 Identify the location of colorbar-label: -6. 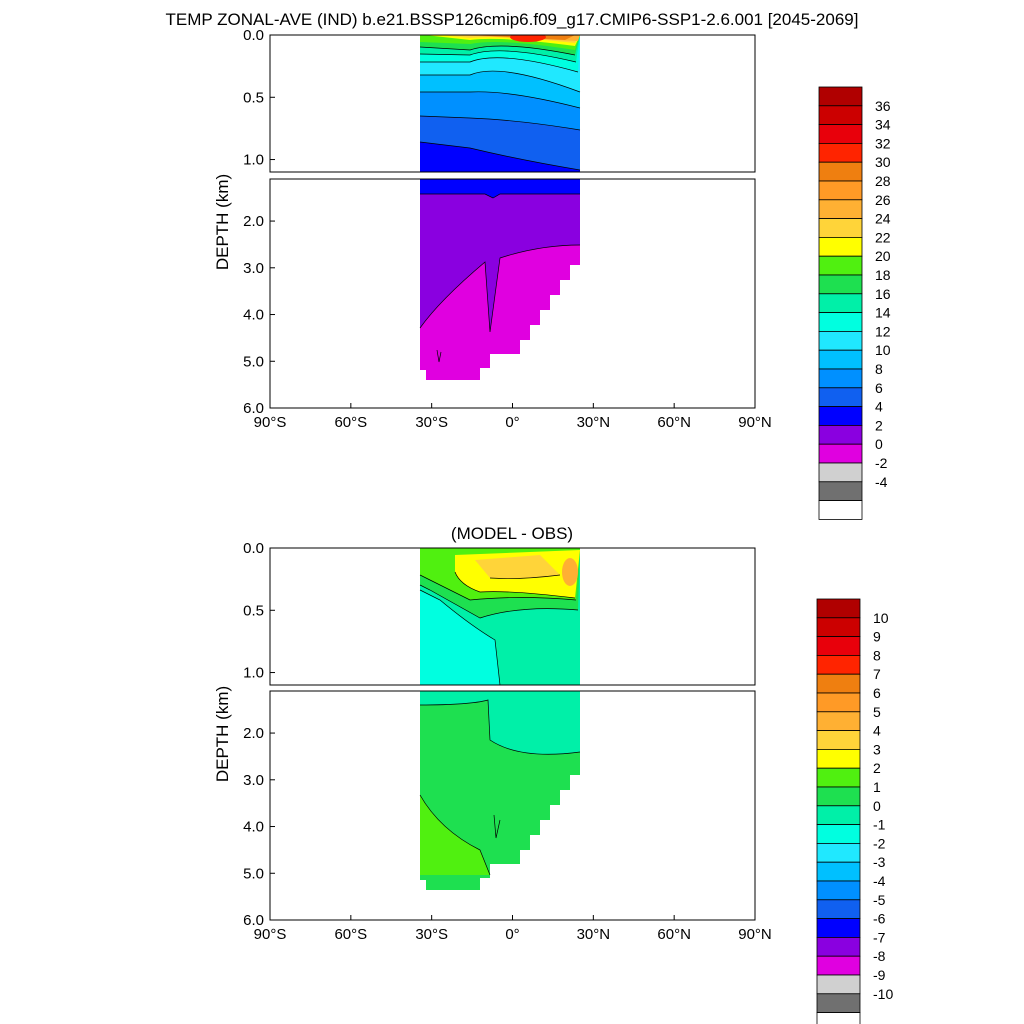
(879, 919).